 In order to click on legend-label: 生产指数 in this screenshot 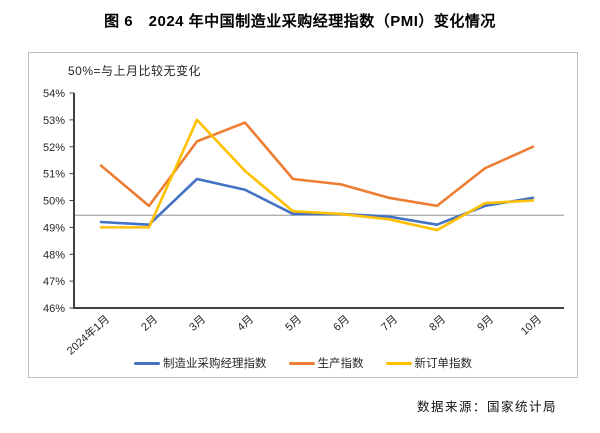, I will do `click(340, 364)`.